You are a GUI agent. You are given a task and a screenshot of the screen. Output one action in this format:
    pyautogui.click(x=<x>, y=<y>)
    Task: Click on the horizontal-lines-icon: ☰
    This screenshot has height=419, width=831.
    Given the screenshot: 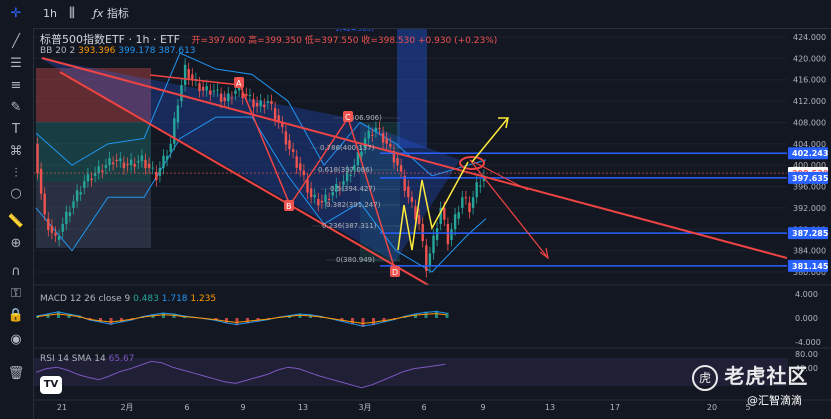 What is the action you would take?
    pyautogui.click(x=16, y=63)
    